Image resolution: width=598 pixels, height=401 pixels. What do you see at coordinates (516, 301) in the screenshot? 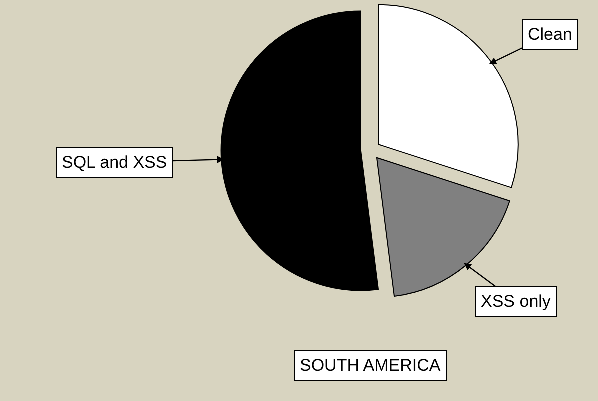
I see `slice-label: XSS only` at bounding box center [516, 301].